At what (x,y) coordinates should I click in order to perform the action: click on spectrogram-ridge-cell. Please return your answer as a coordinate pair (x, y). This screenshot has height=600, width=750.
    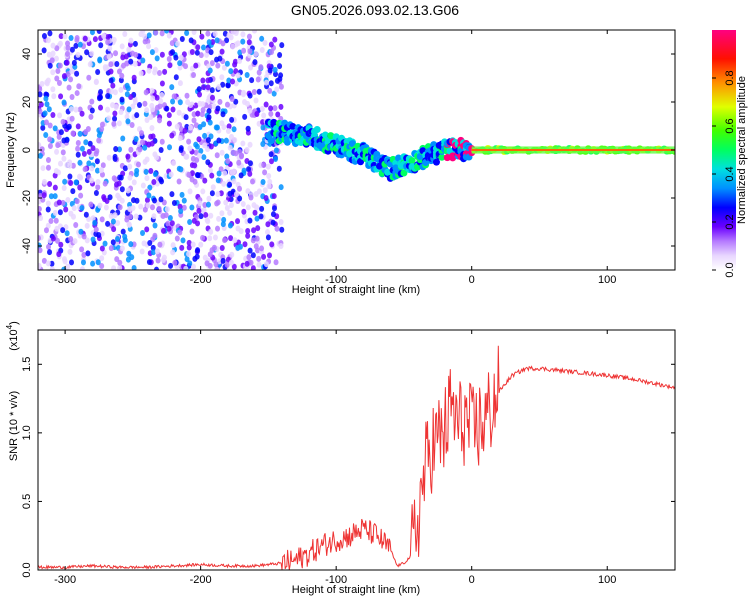
    Looking at the image, I should click on (293, 127).